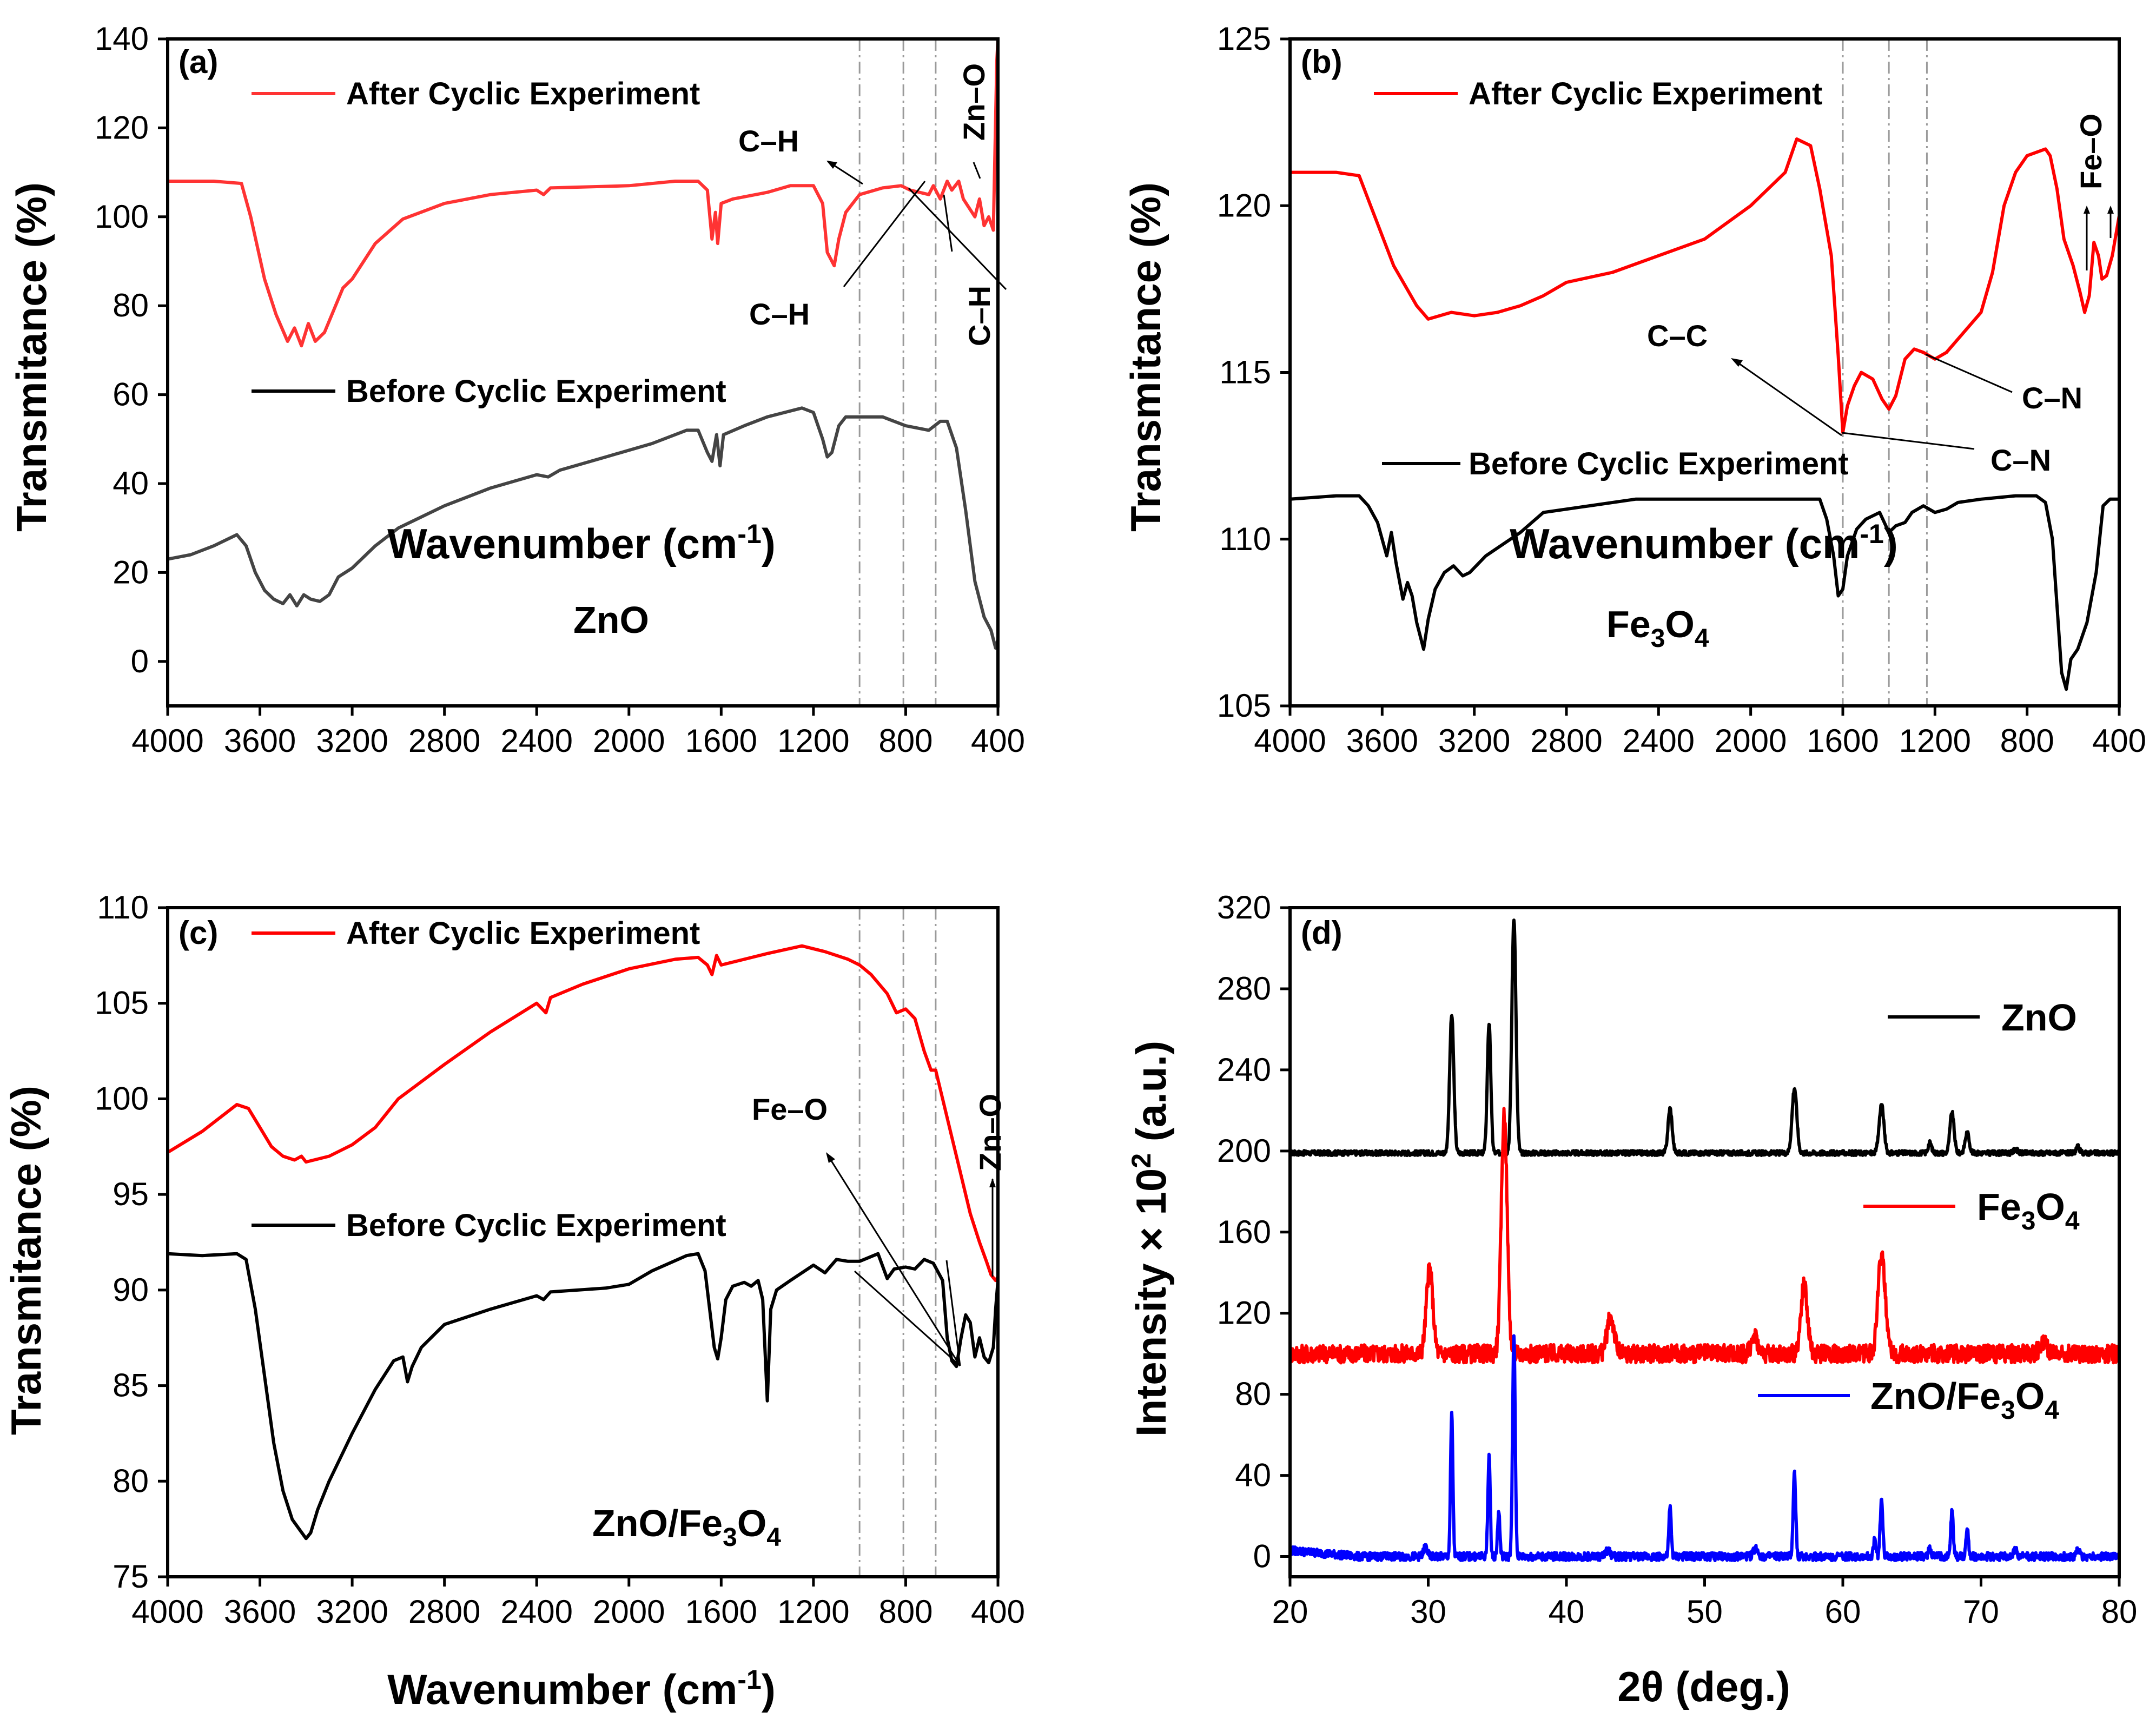 This screenshot has width=2156, height=1725. I want to click on arrow-zno-a, so click(977, 171).